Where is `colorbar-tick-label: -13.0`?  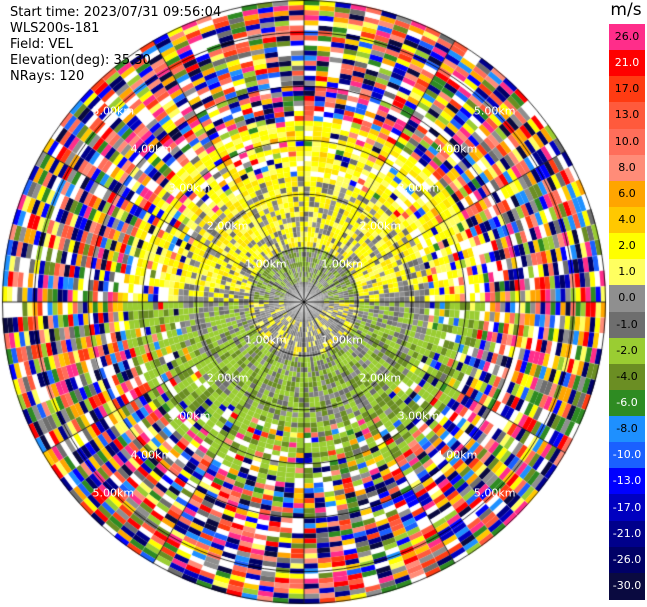 colorbar-tick-label: -13.0 is located at coordinates (627, 481).